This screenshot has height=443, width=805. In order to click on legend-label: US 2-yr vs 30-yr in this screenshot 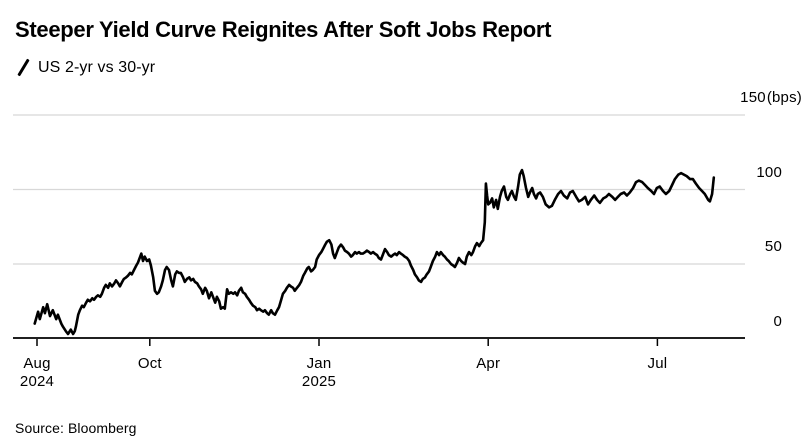, I will do `click(97, 67)`.